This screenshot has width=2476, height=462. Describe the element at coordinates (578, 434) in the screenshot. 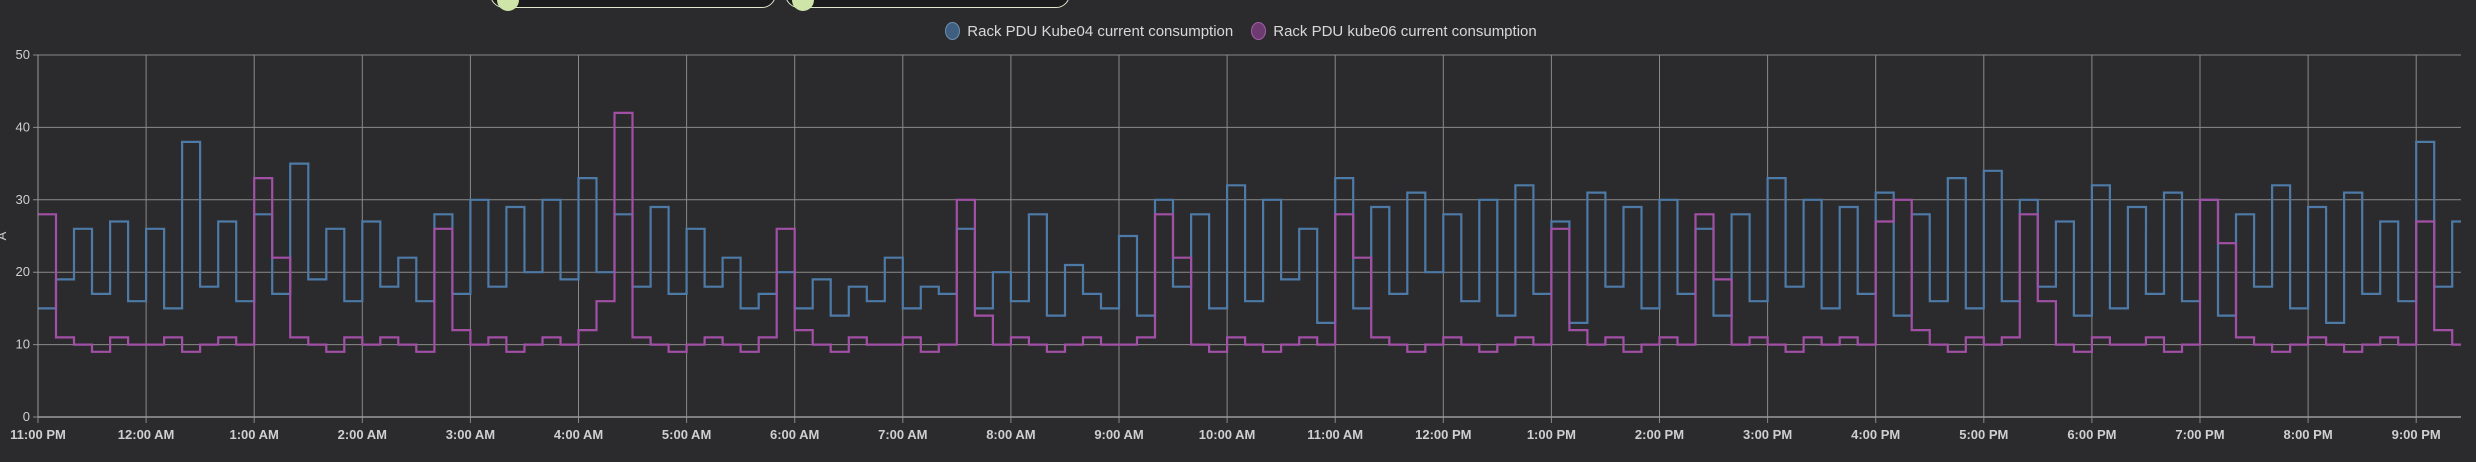

I see `x-tick-label: 4:00 AM` at that location.